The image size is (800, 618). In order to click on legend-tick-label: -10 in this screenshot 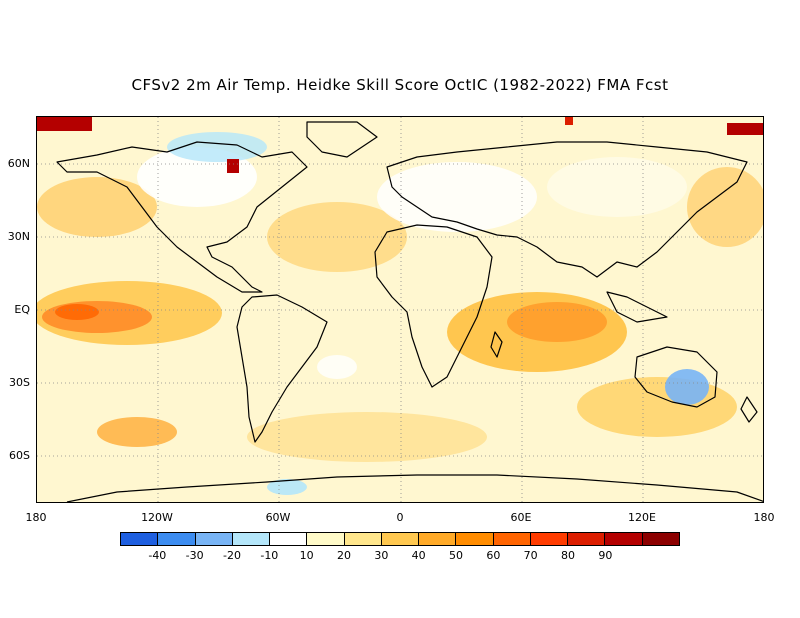, I will do `click(269, 555)`.